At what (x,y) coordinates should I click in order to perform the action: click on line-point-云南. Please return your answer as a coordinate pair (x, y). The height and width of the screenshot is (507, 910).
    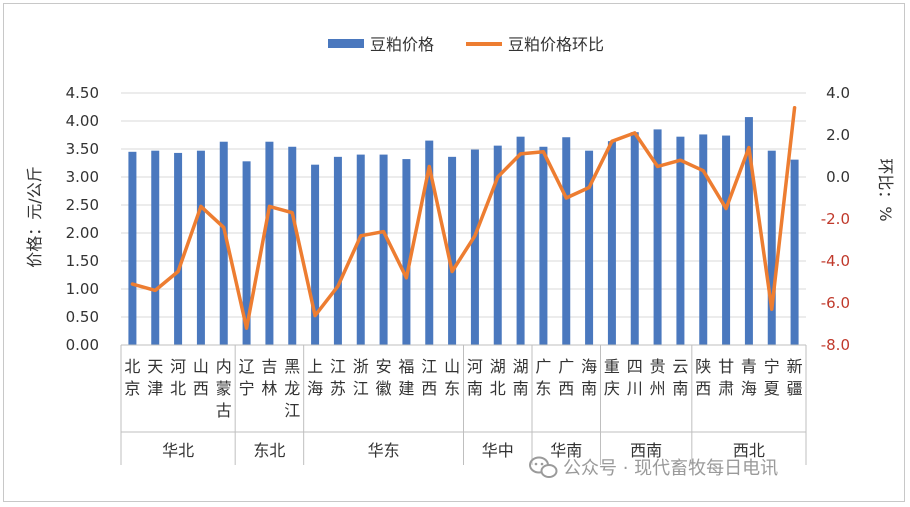
    Looking at the image, I should click on (680, 160).